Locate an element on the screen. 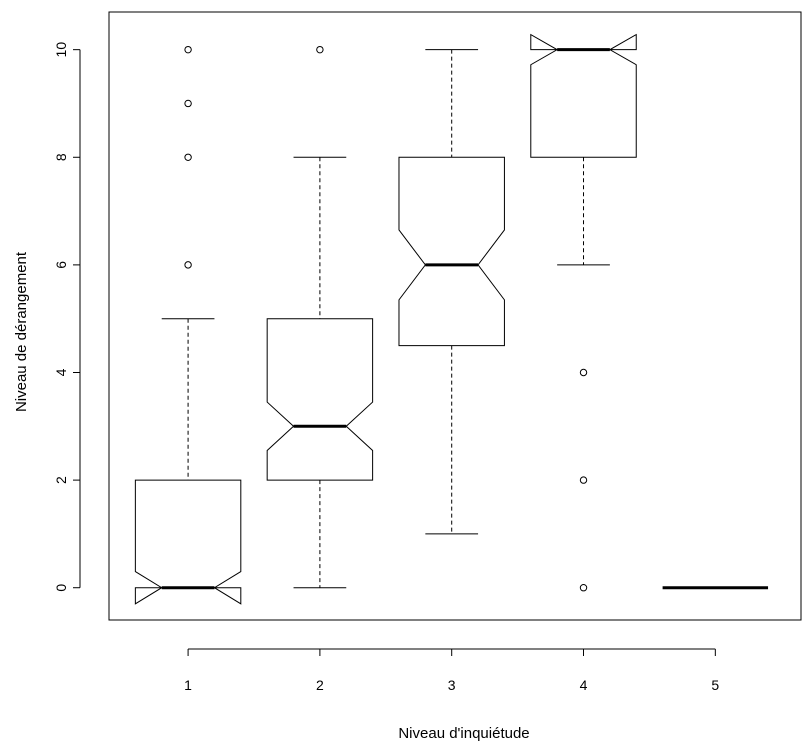 The height and width of the screenshot is (745, 806). x-tick-label: 2 is located at coordinates (320, 685).